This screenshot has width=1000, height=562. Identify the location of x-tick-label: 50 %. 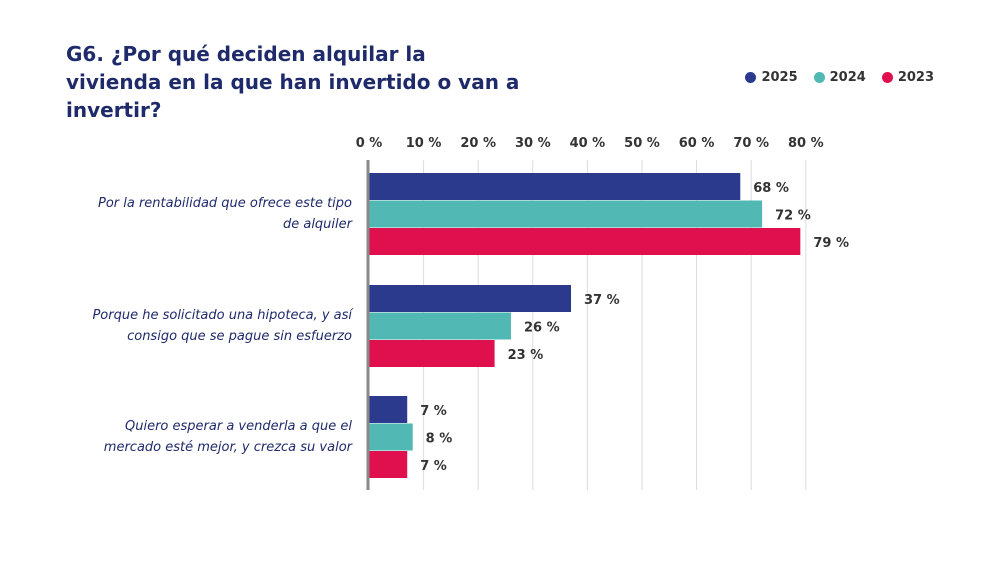
(642, 143).